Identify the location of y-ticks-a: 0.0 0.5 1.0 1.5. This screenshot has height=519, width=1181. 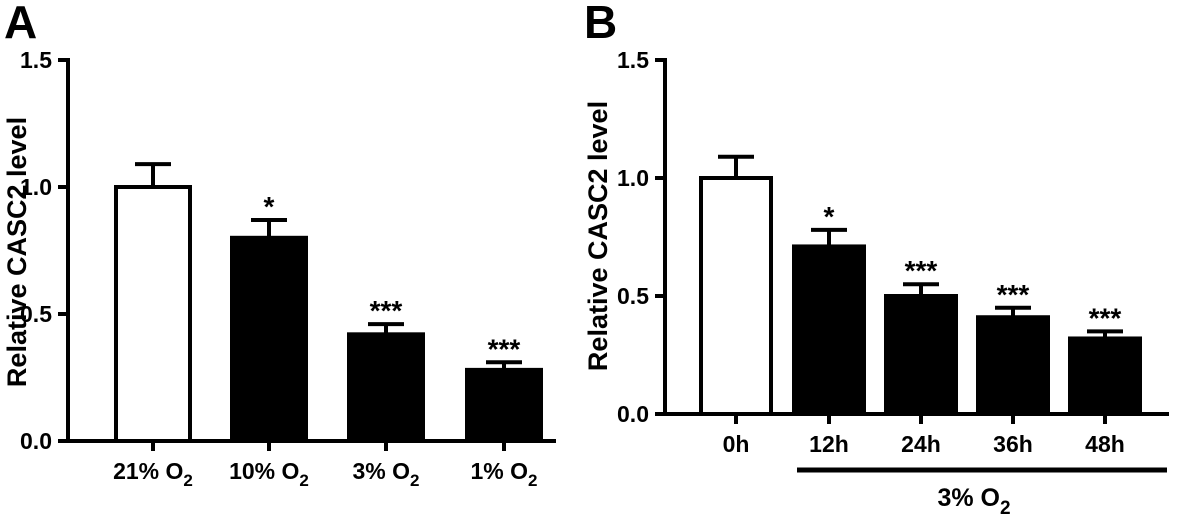
(44, 250).